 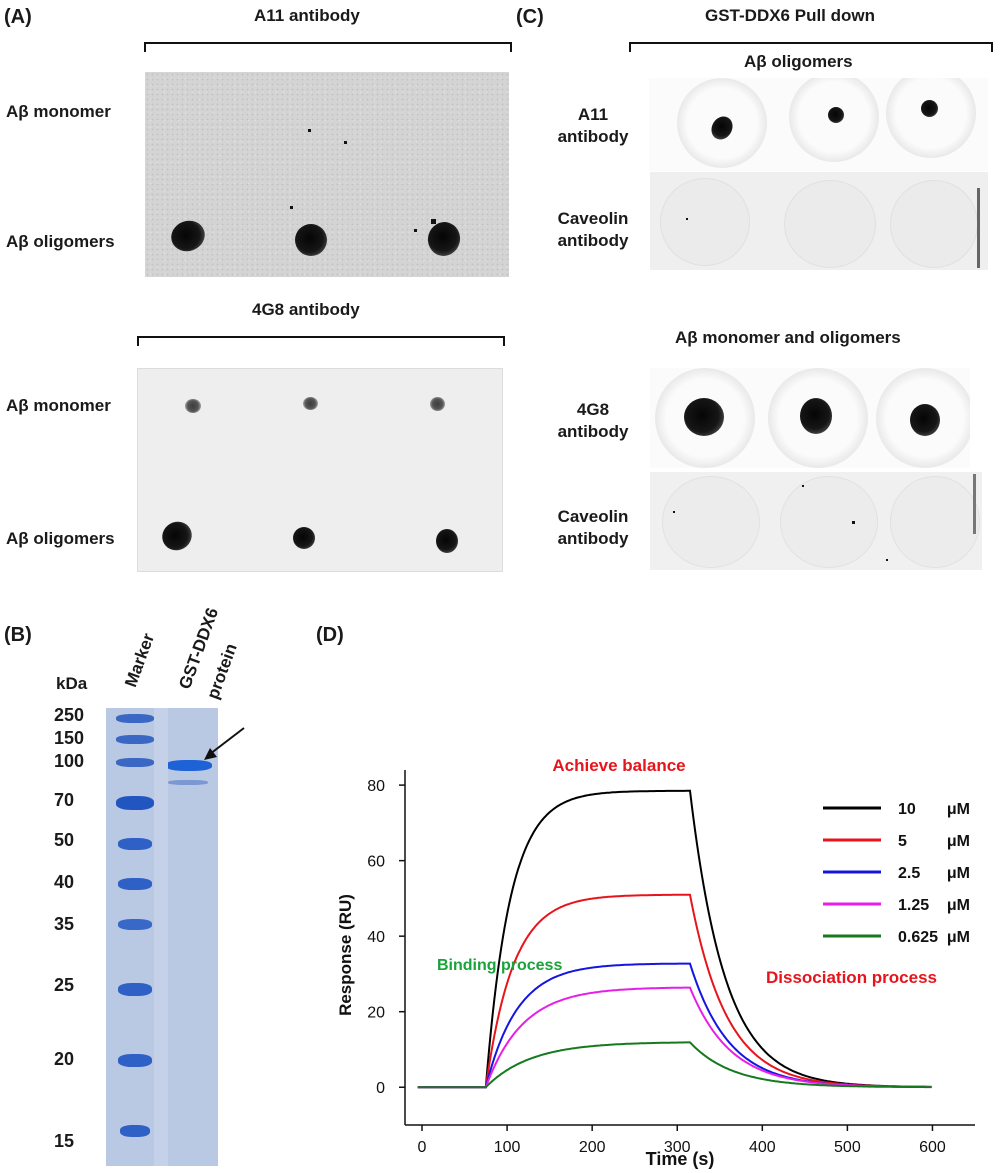 I want to click on annotation-achieve-balance: Achieve balance, so click(x=618, y=765).